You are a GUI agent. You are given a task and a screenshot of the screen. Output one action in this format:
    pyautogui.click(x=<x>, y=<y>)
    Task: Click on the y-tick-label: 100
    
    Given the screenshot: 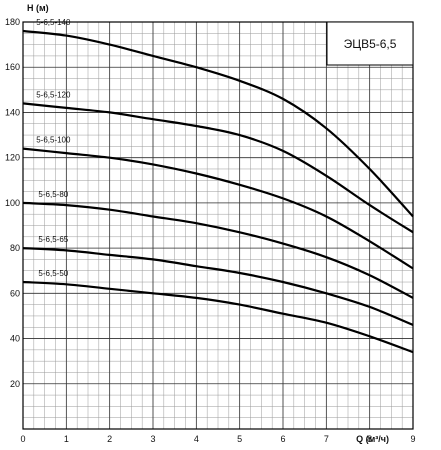 What is the action you would take?
    pyautogui.click(x=12, y=203)
    